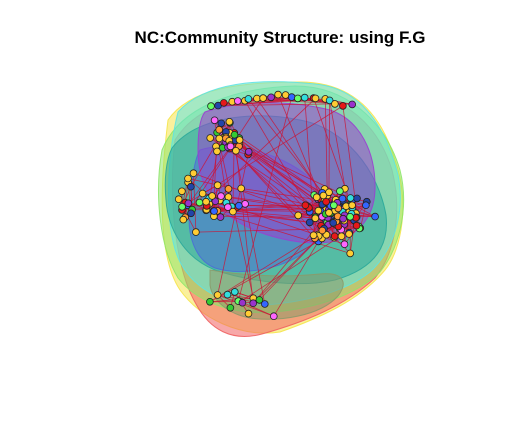  What do you see at coordinates (280, 37) in the screenshot?
I see `page-title: NC:Community Structure: using F.G` at bounding box center [280, 37].